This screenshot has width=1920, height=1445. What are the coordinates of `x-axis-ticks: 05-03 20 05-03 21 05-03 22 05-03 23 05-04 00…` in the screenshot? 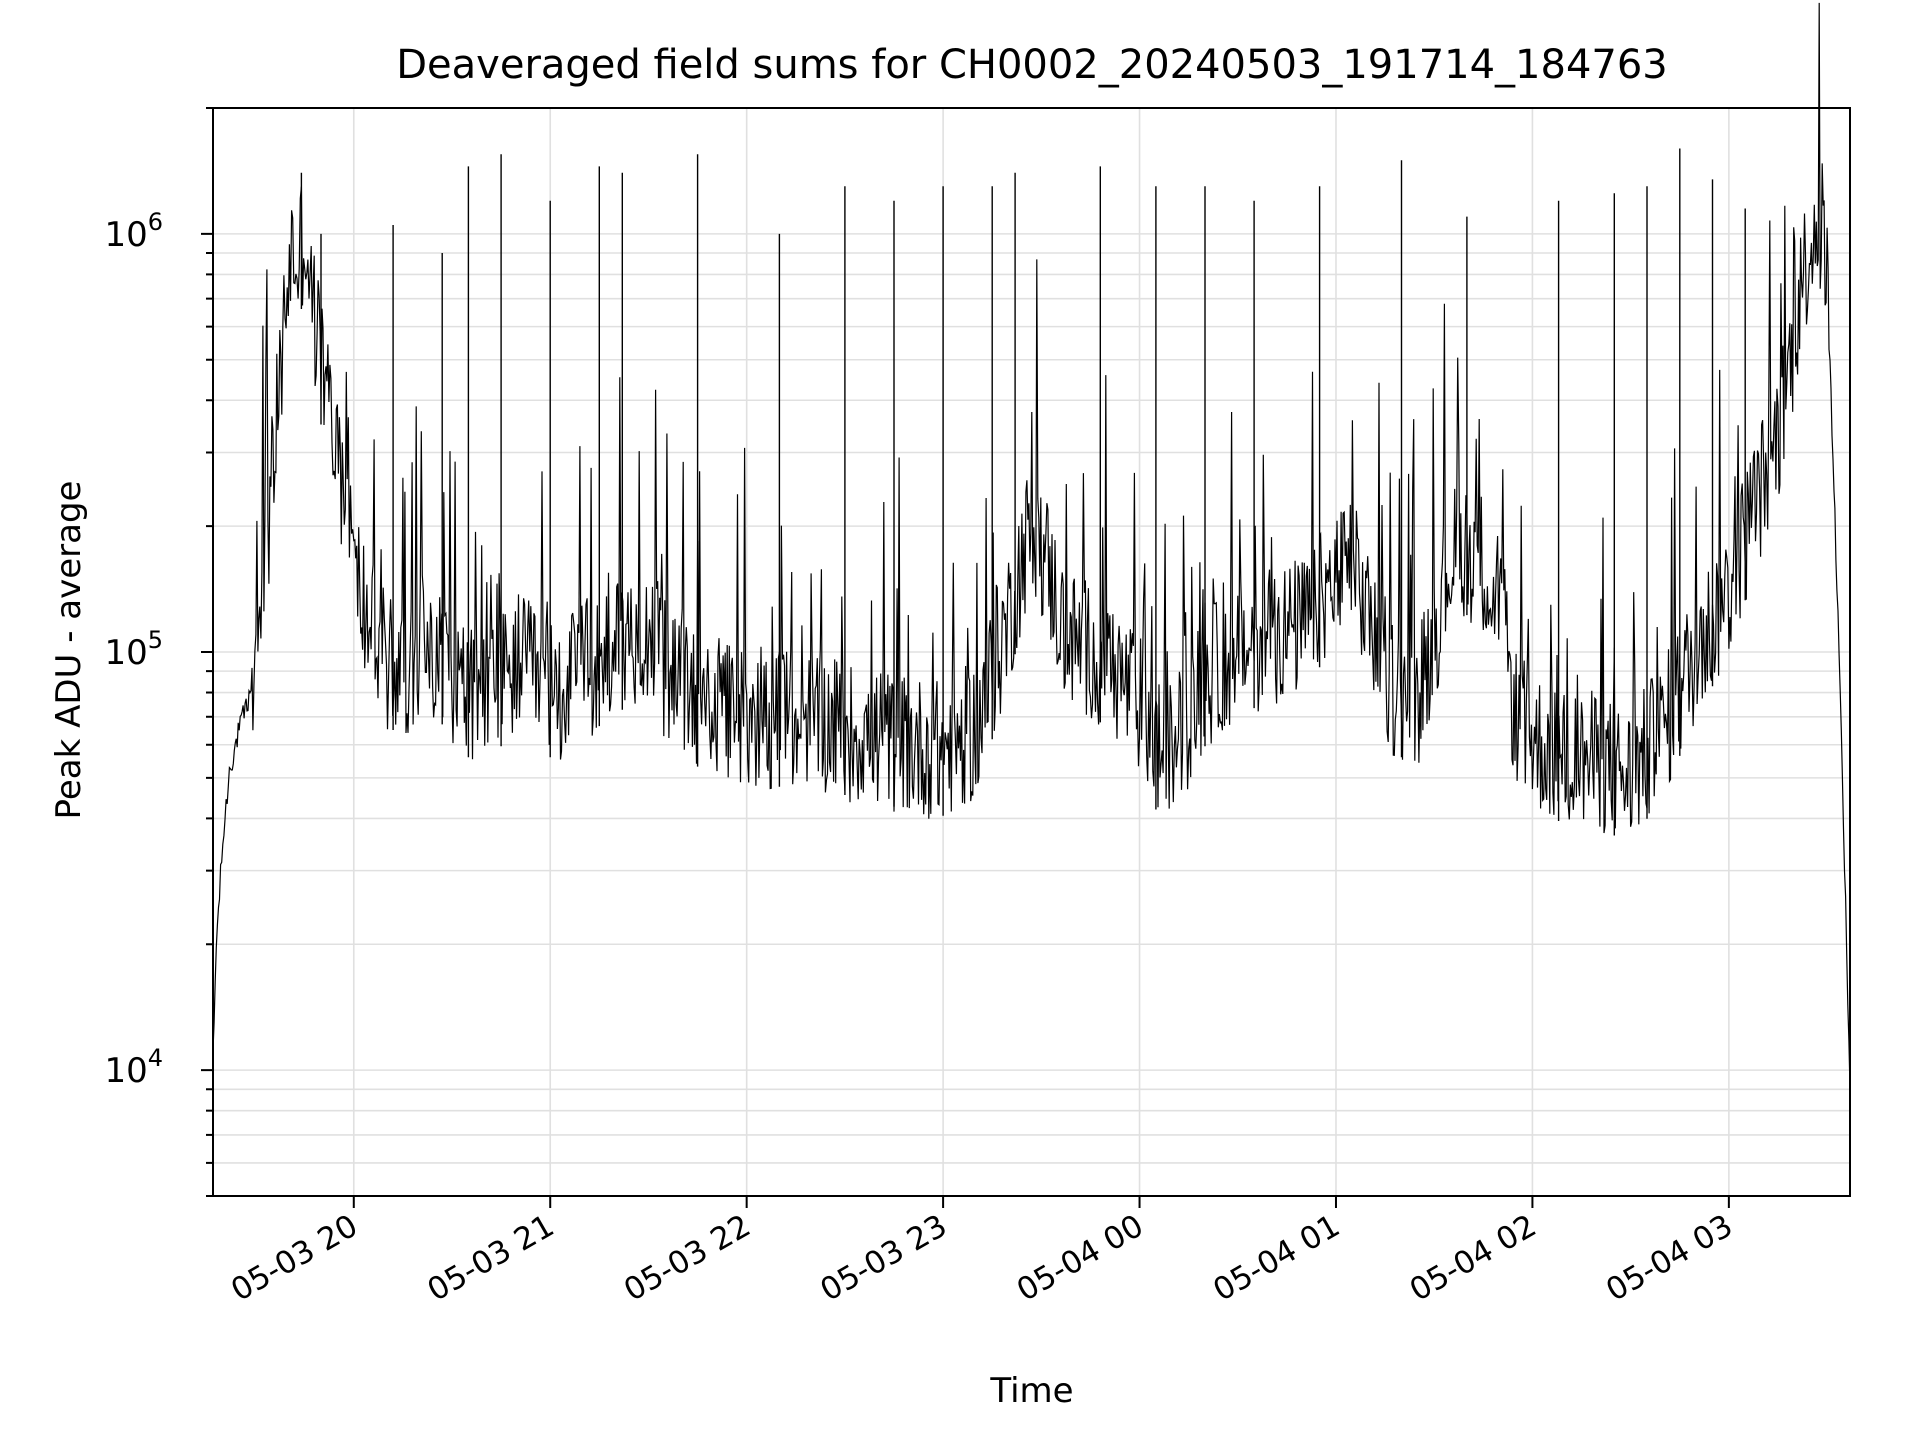 It's located at (982, 1252).